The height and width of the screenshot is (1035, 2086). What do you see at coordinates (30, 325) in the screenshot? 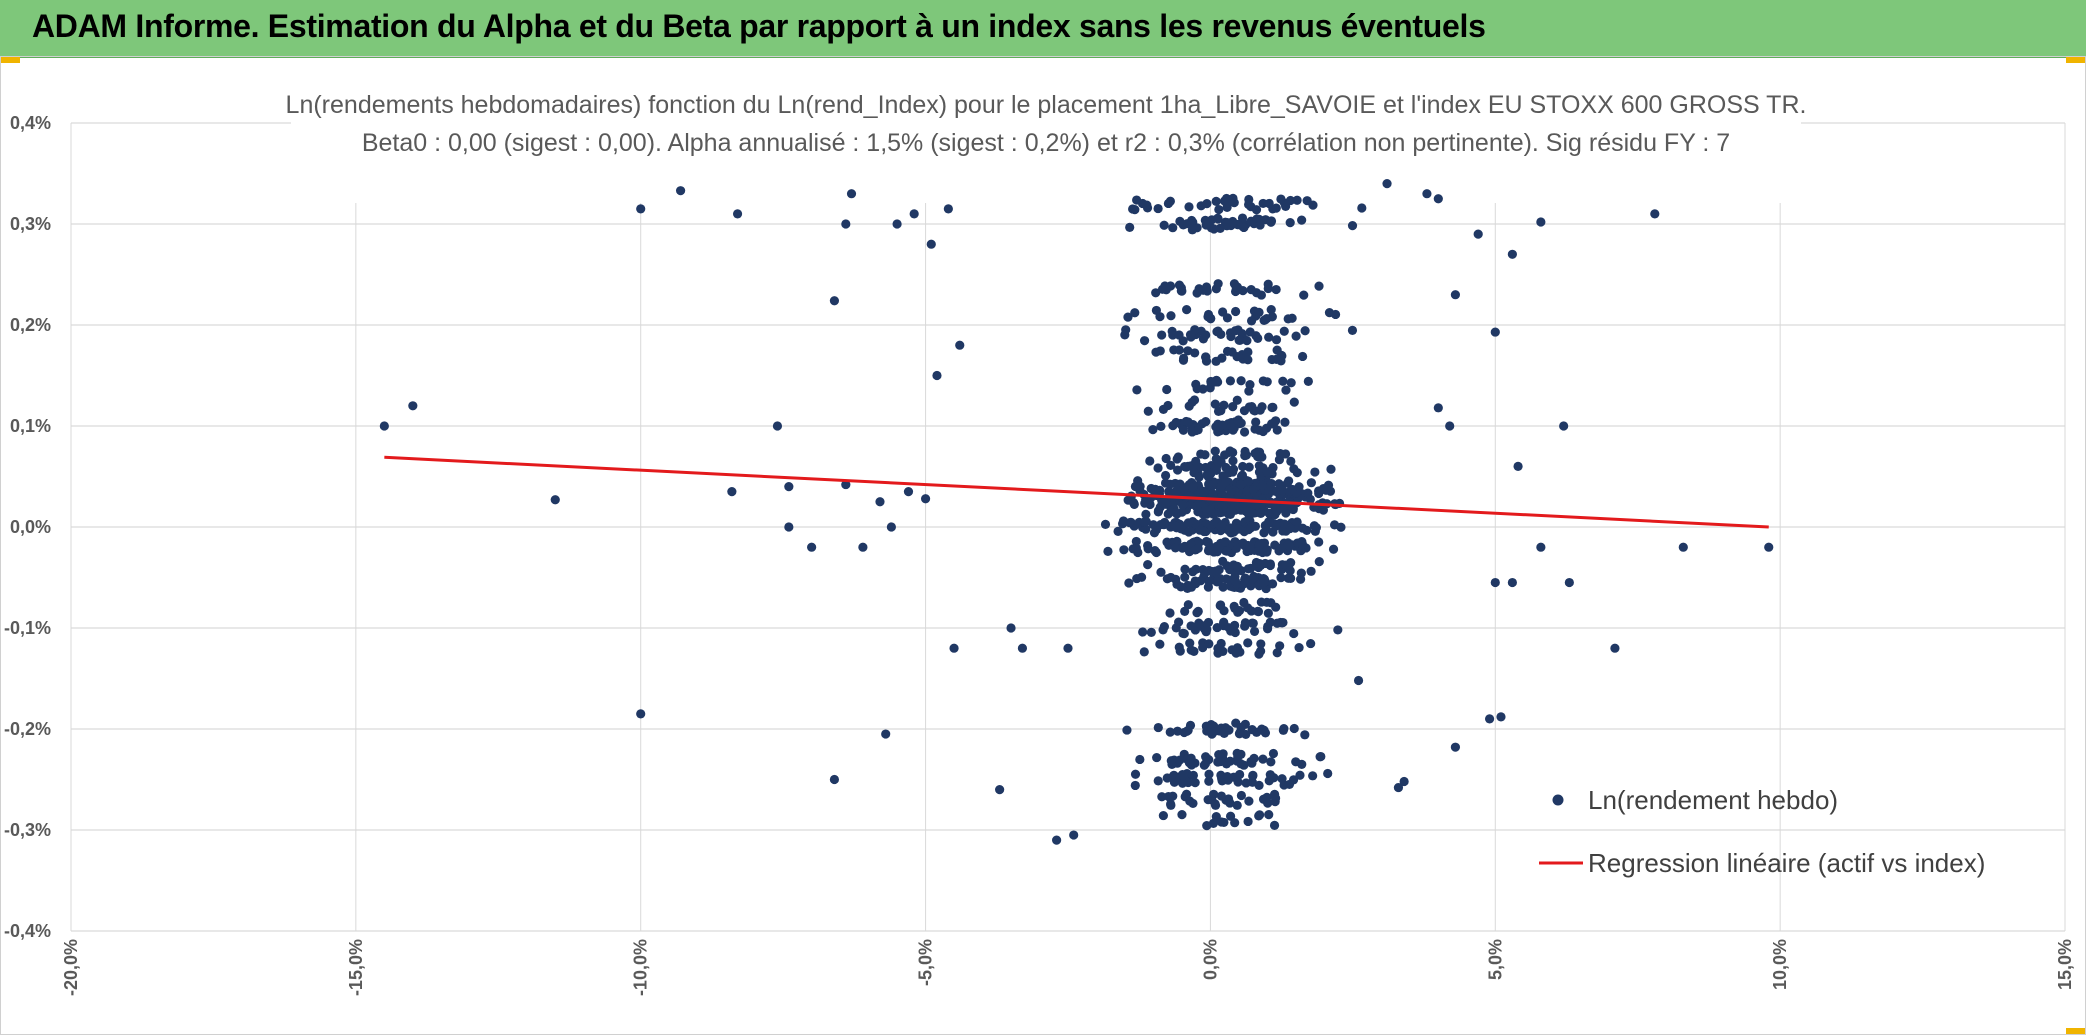
I see `y-tick-label: 0,2%` at bounding box center [30, 325].